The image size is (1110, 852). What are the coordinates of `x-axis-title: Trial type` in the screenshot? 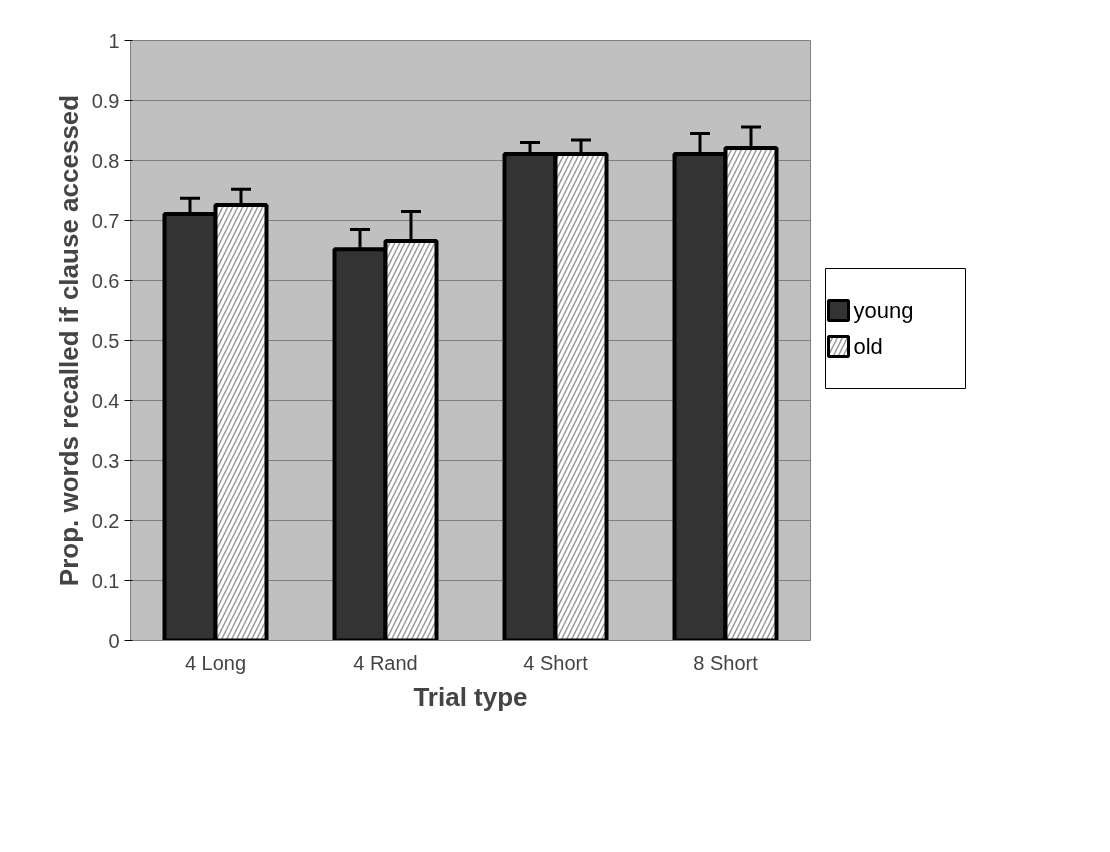 It's located at (470, 696).